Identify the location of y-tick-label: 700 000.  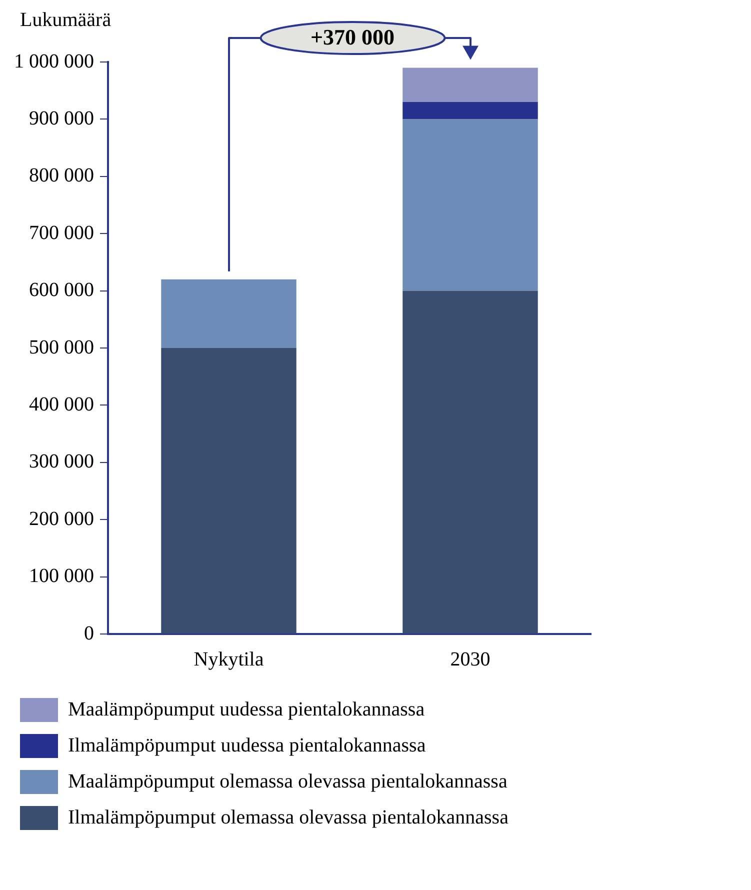
(61, 233).